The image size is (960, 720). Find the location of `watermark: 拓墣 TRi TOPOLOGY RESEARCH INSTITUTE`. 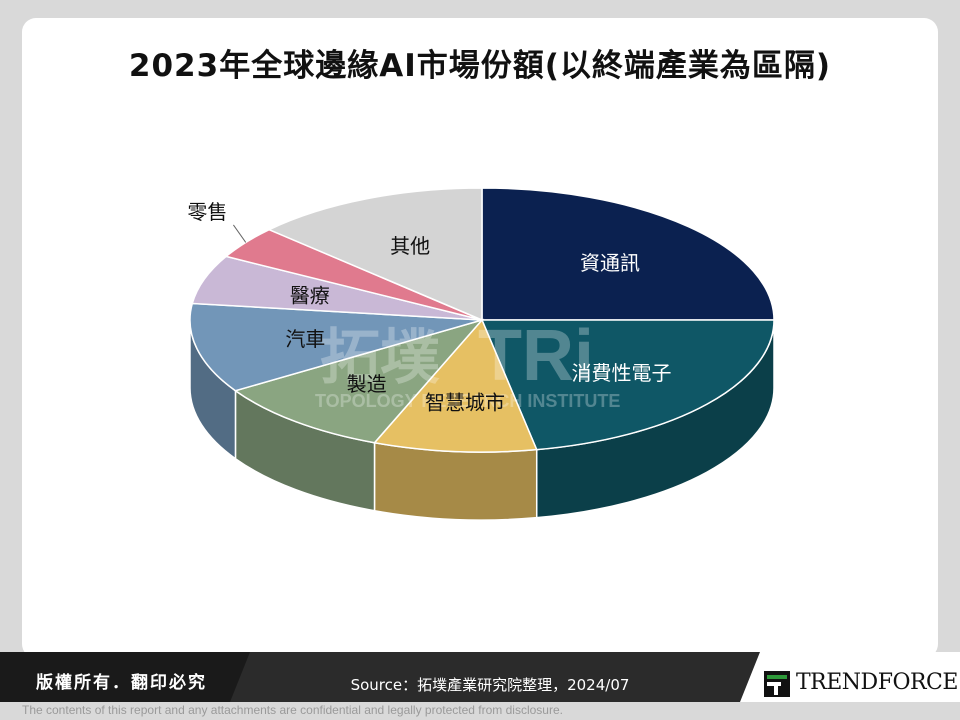

watermark: 拓墣 TRi TOPOLOGY RESEARCH INSTITUTE is located at coordinates (467, 363).